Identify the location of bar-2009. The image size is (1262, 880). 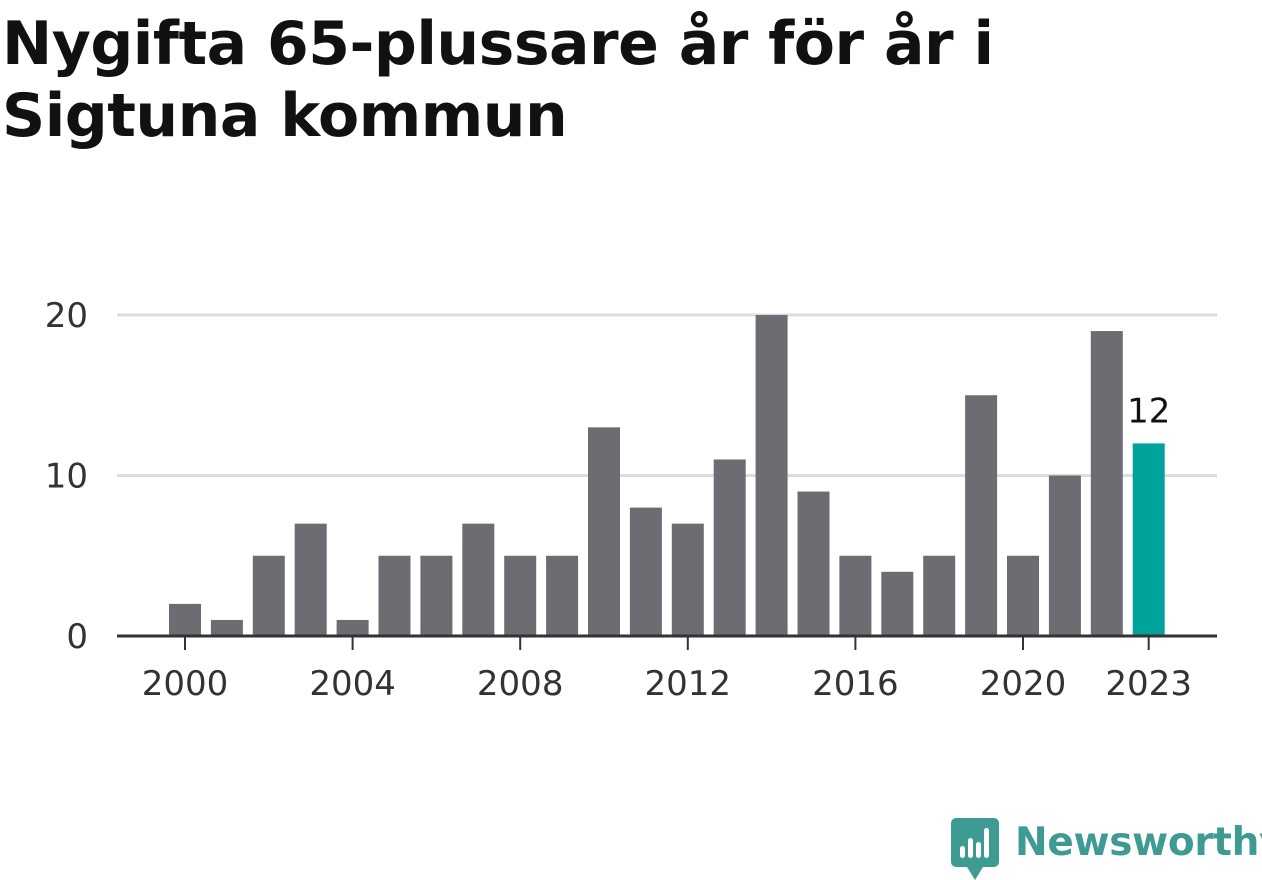
(562, 595).